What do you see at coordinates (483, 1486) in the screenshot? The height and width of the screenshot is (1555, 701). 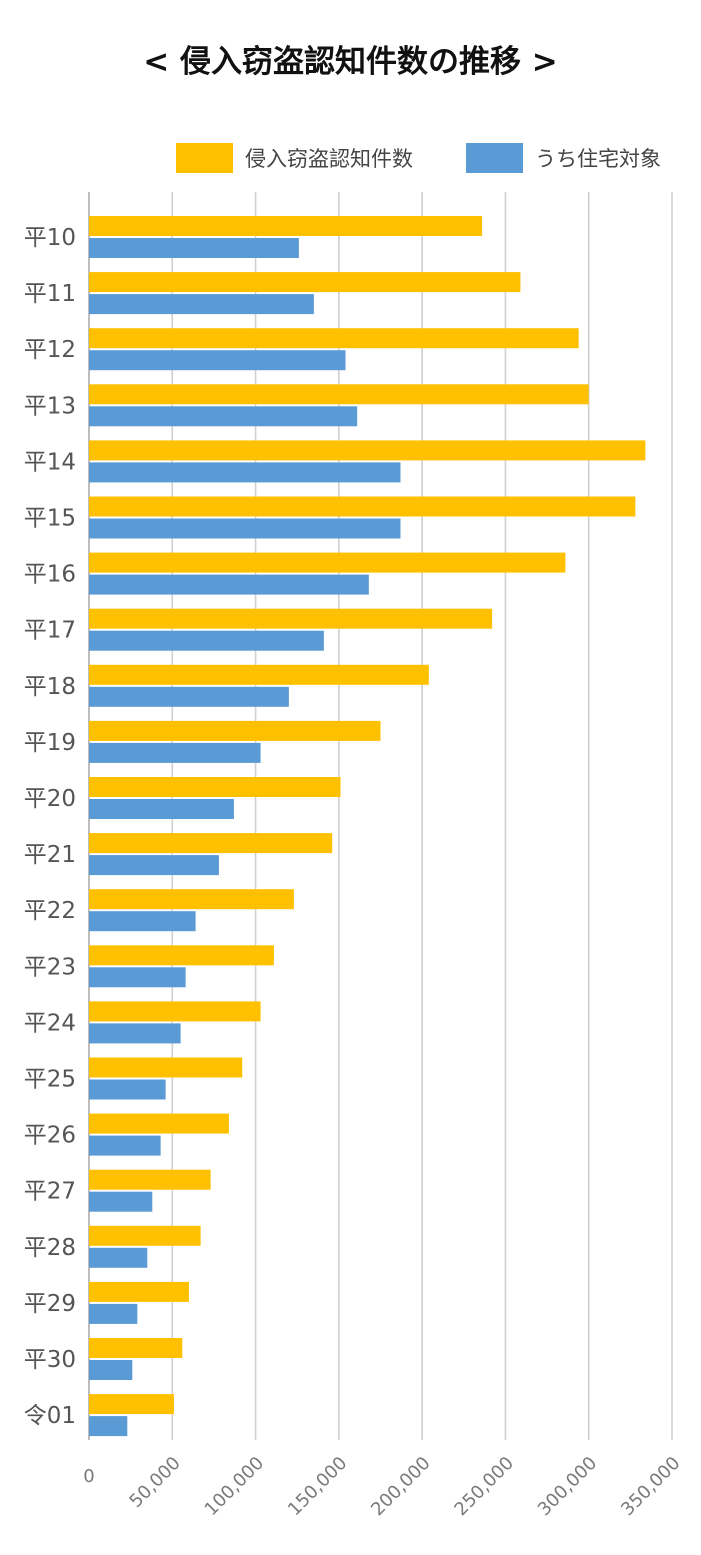 I see `x-tick-label: 250,000` at bounding box center [483, 1486].